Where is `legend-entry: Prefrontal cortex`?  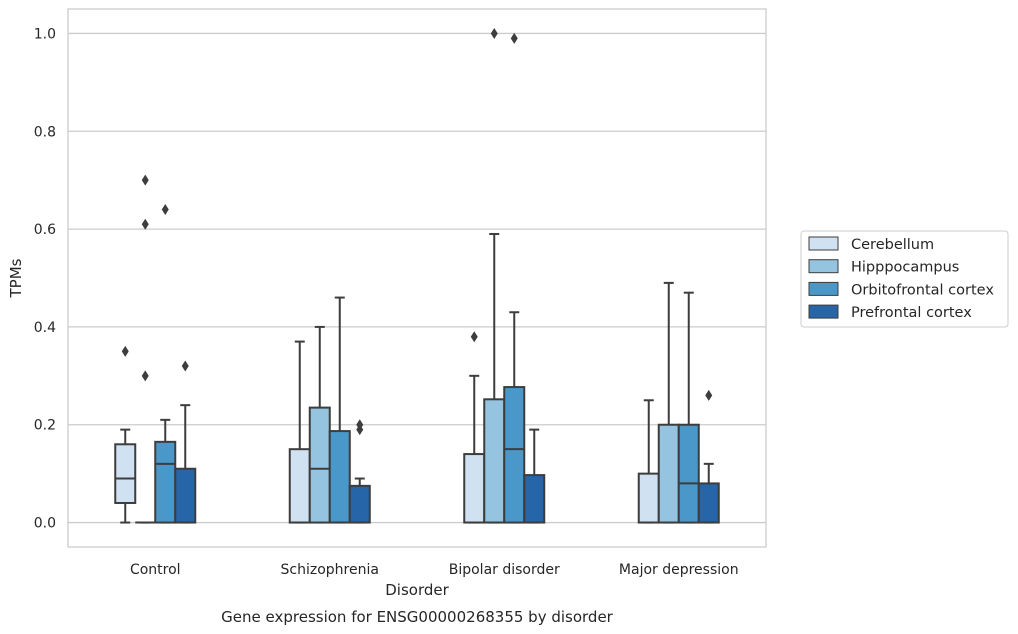
legend-entry: Prefrontal cortex is located at coordinates (890, 312).